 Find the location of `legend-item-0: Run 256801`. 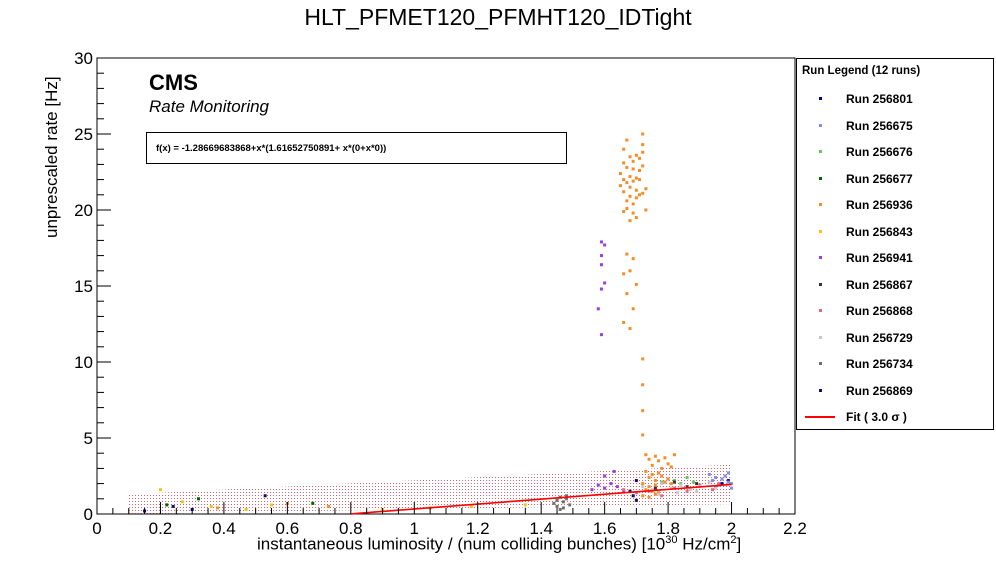

legend-item-0: Run 256801 is located at coordinates (895, 100).